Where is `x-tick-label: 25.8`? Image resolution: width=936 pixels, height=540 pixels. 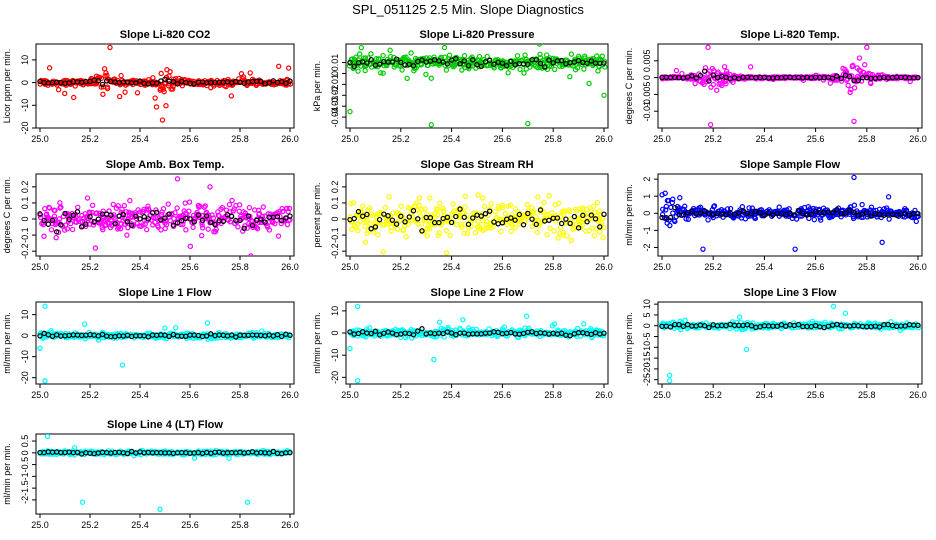 x-tick-label: 25.8 is located at coordinates (553, 139).